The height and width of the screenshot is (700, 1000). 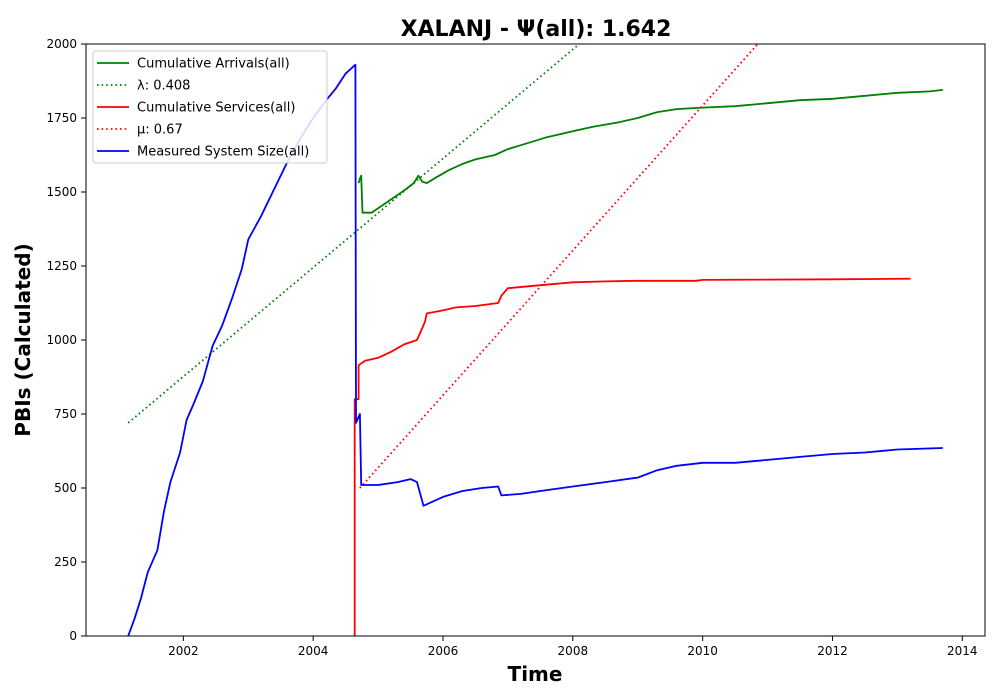 What do you see at coordinates (61, 192) in the screenshot?
I see `y-tick-label: 1500` at bounding box center [61, 192].